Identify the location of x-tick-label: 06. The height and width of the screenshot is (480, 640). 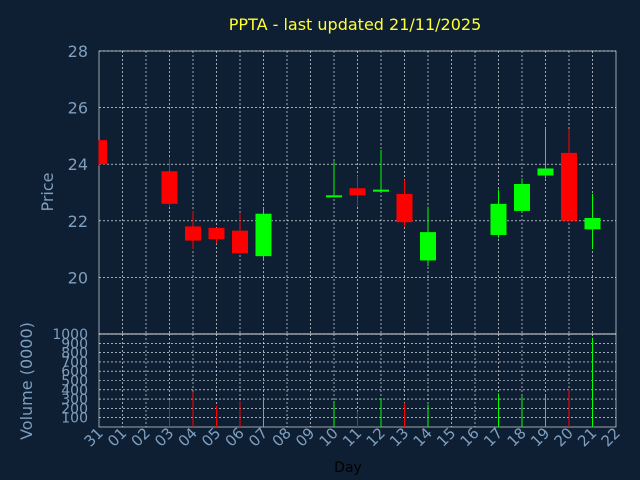
(235, 437).